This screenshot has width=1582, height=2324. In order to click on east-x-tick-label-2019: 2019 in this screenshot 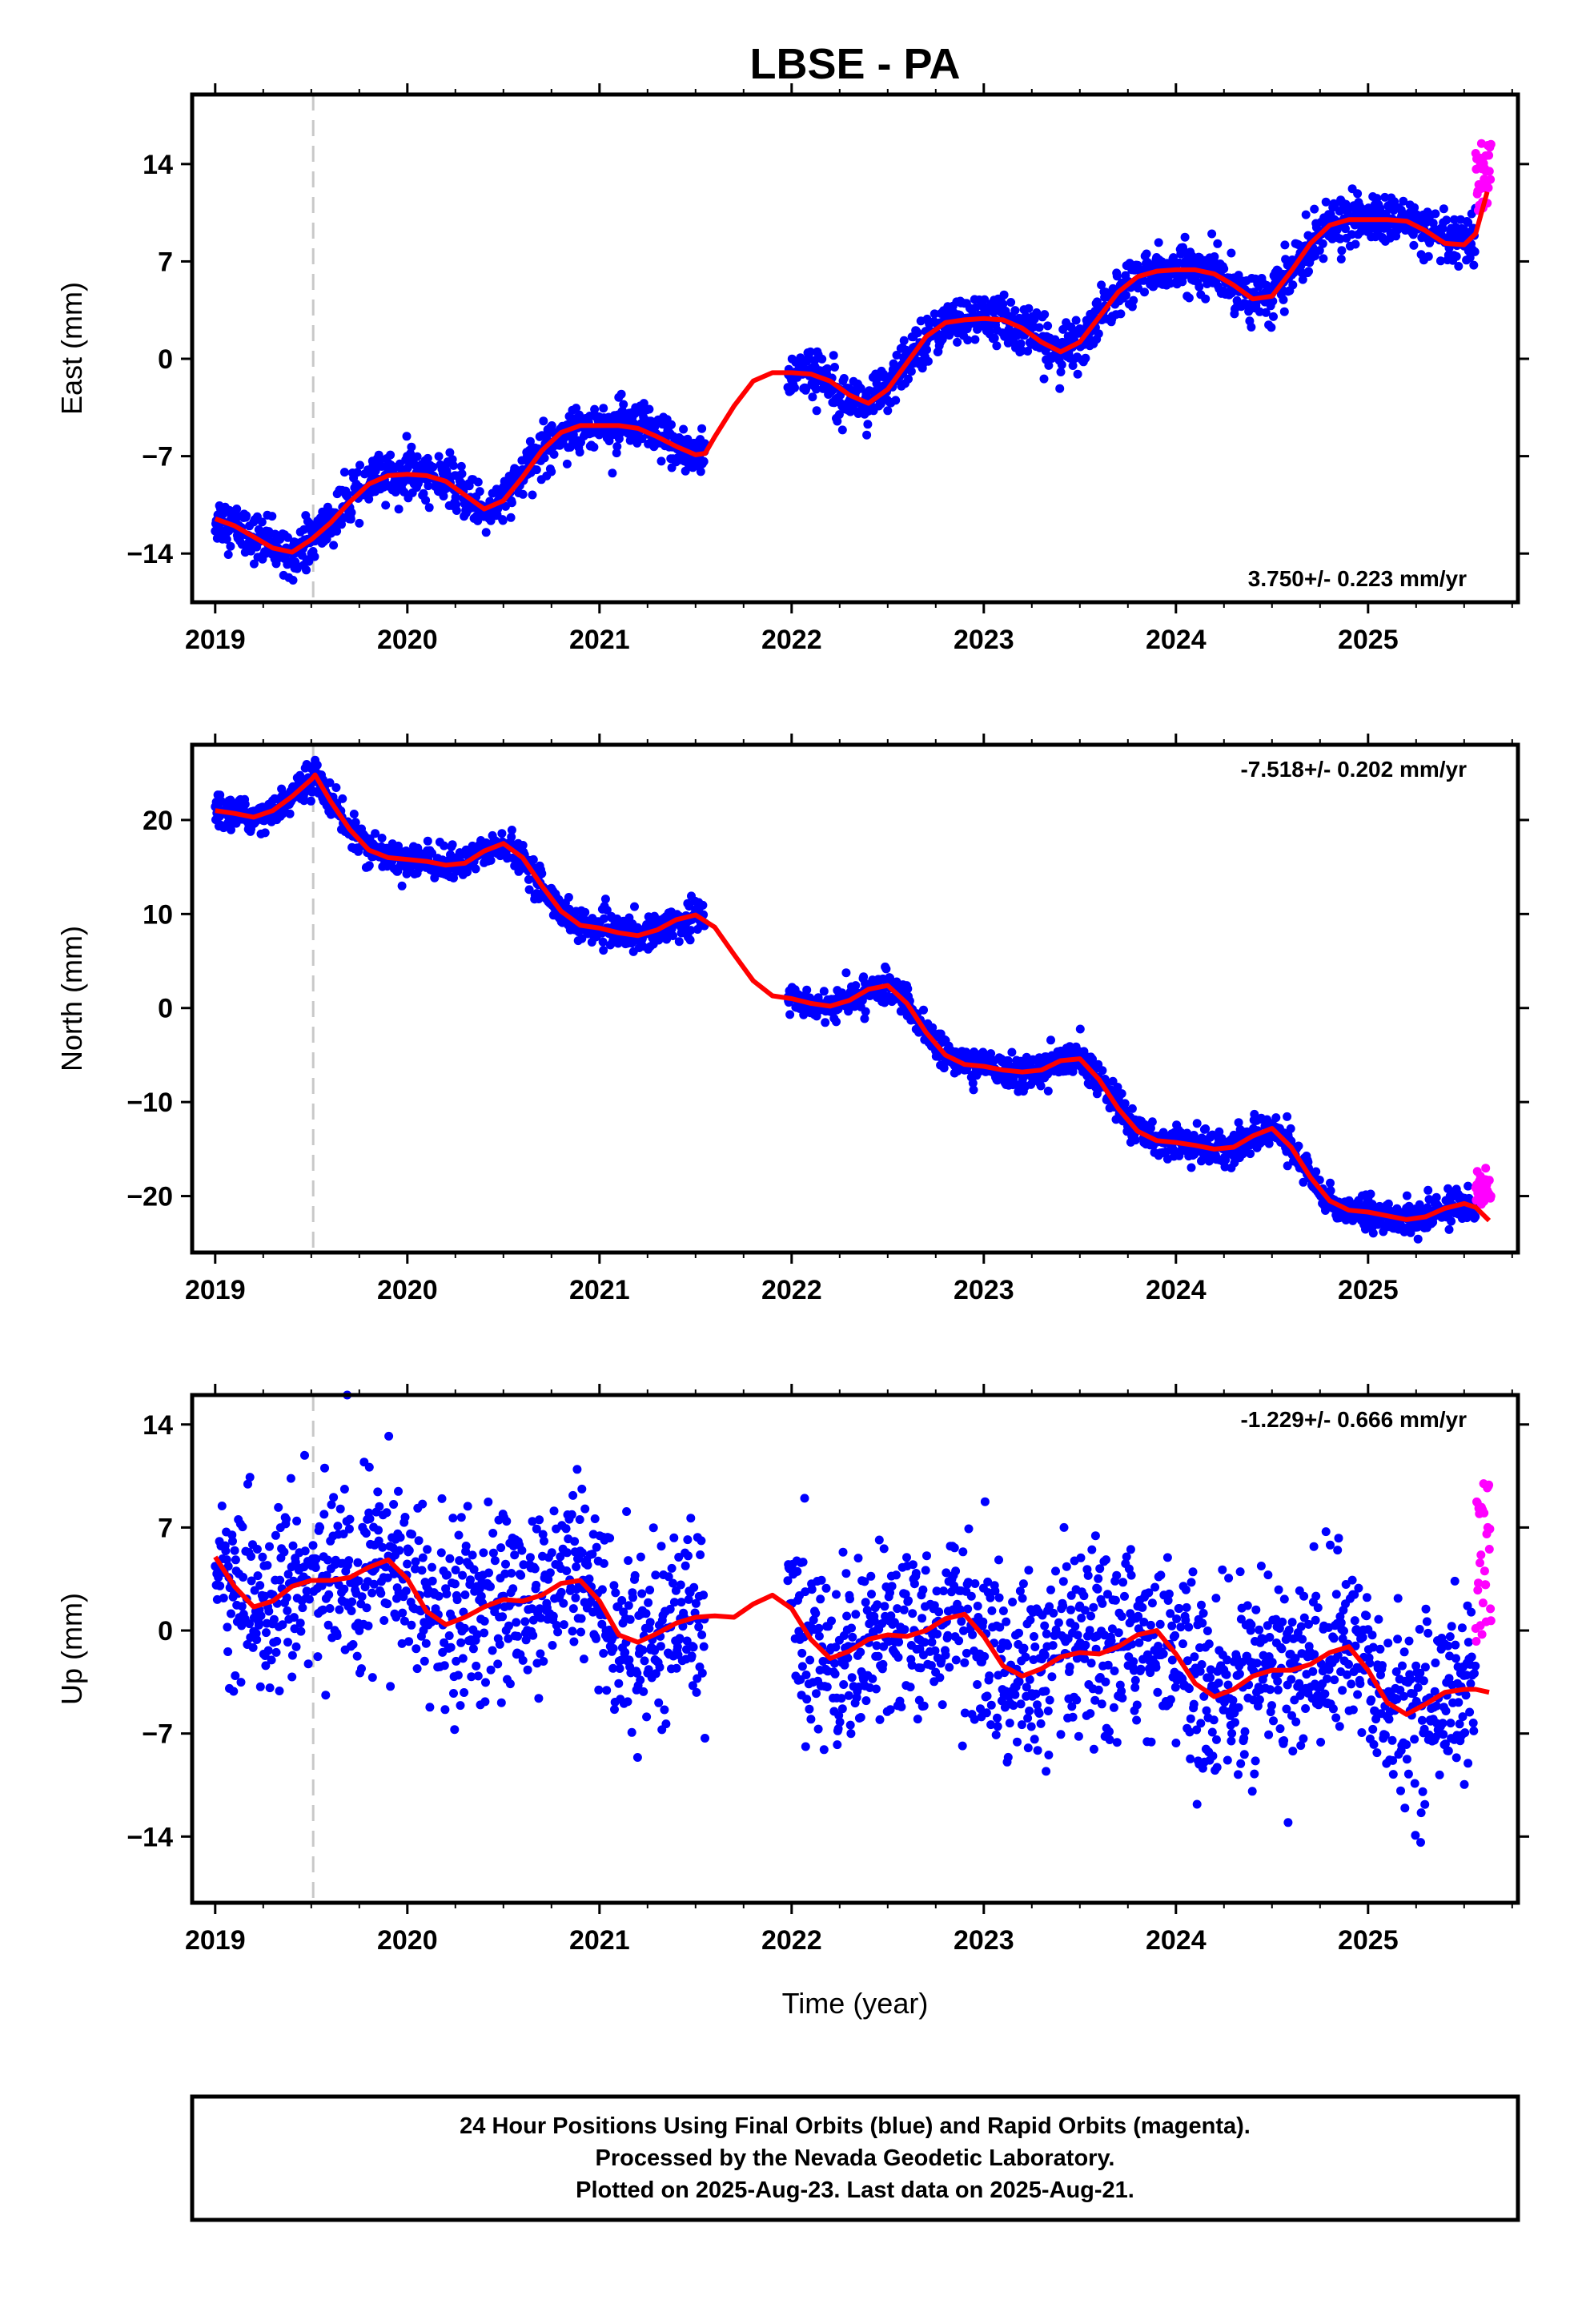, I will do `click(215, 640)`.